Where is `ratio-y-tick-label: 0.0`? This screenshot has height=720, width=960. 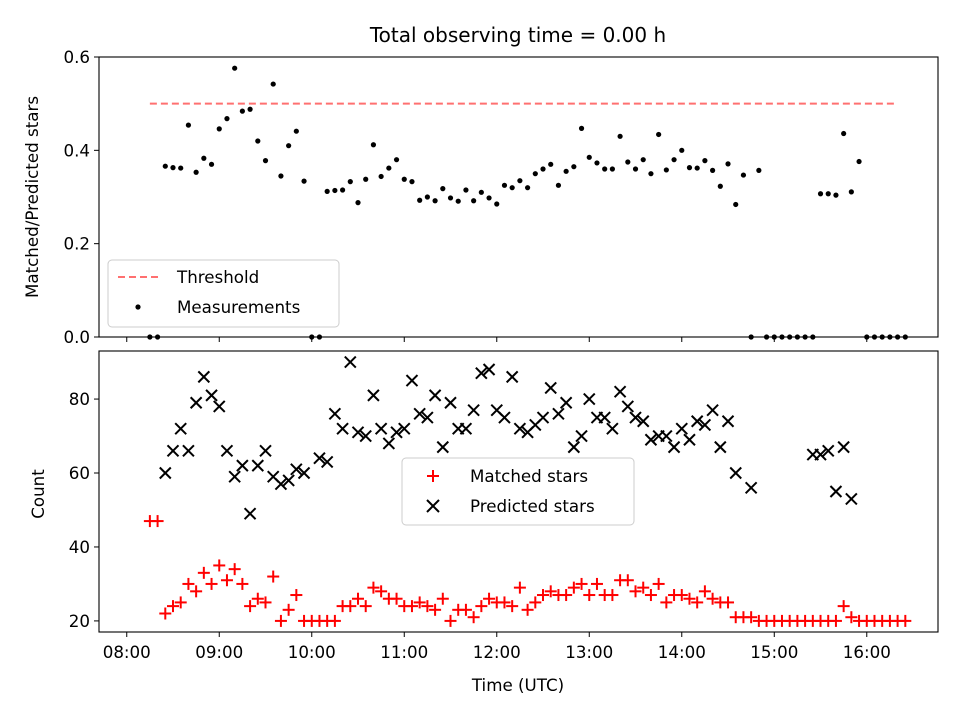
ratio-y-tick-label: 0.0 is located at coordinates (76, 337).